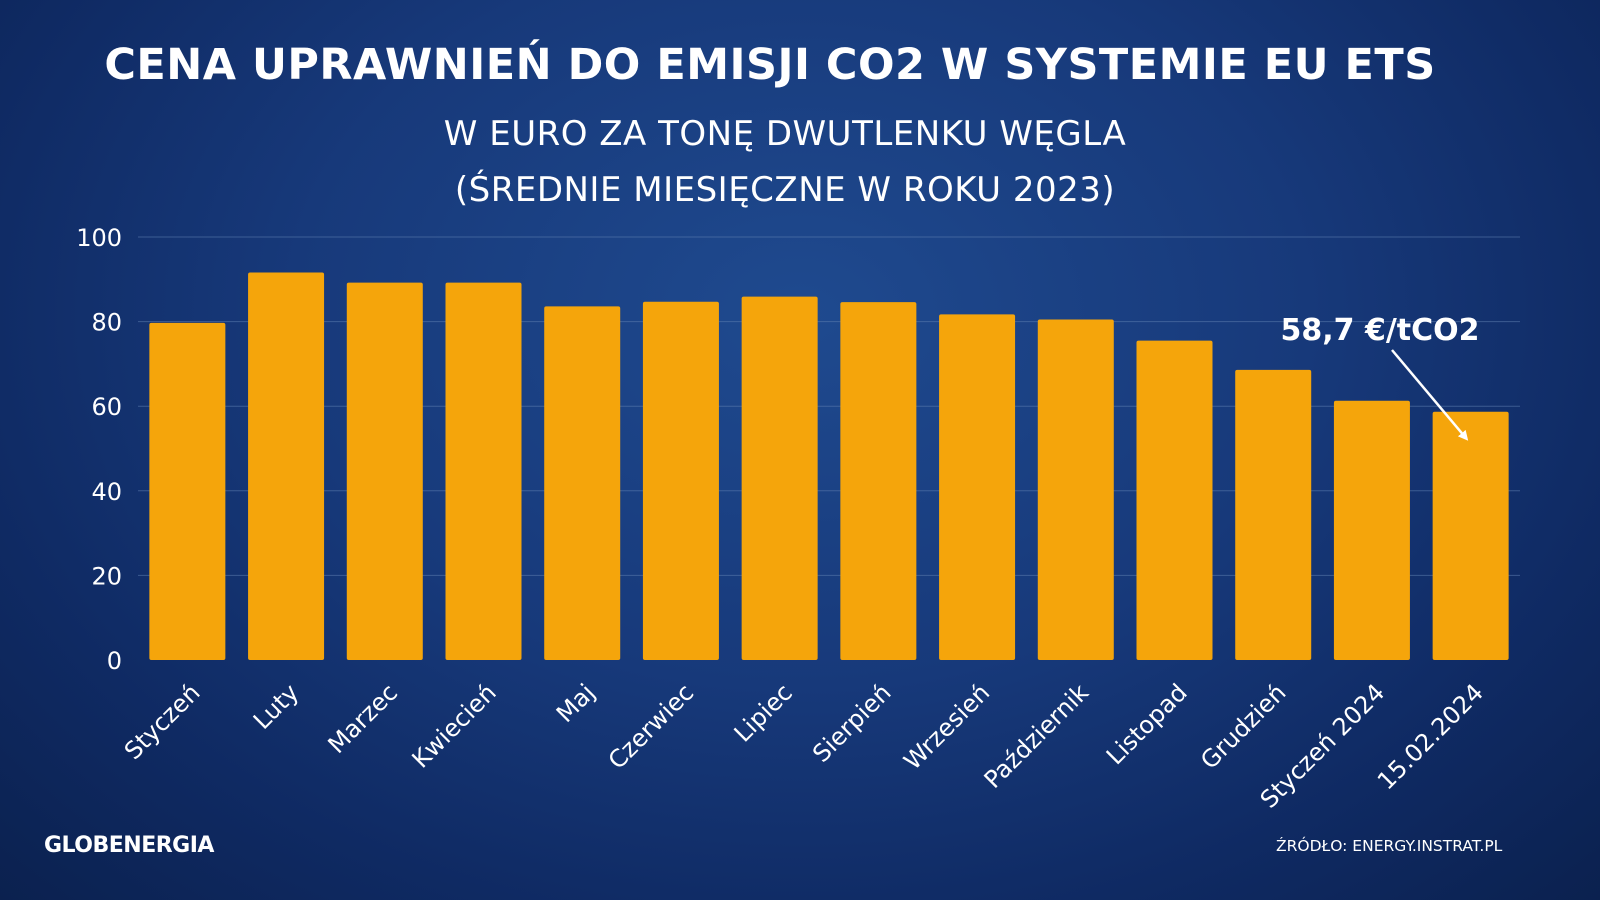  What do you see at coordinates (785, 134) in the screenshot?
I see `chart-subtitle-line-1: W EURO ZA TONĘ DWUTLENKU WĘGLA` at bounding box center [785, 134].